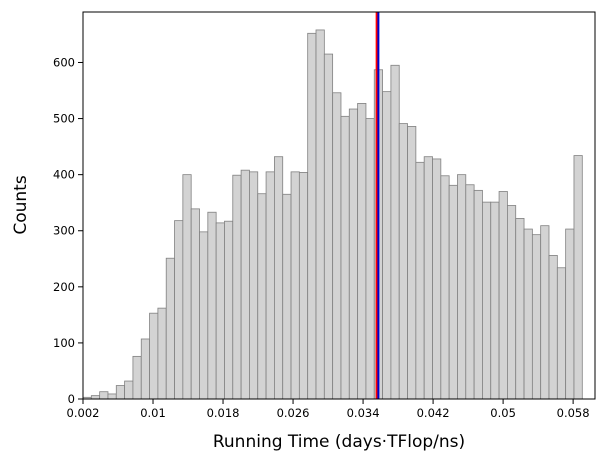 The width and height of the screenshot is (597, 454). What do you see at coordinates (223, 413) in the screenshot?
I see `x-tick-label: 0.018` at bounding box center [223, 413].